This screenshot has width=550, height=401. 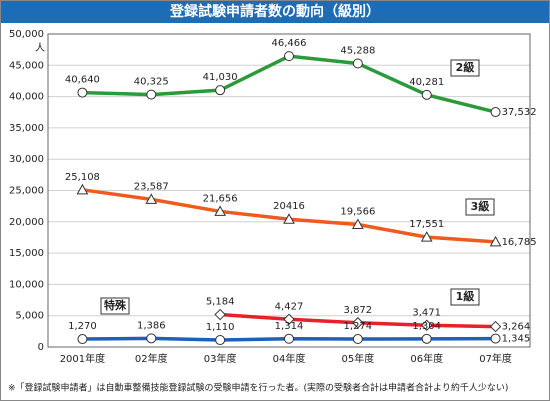 What do you see at coordinates (357, 50) in the screenshot?
I see `value-label: 45,288` at bounding box center [357, 50].